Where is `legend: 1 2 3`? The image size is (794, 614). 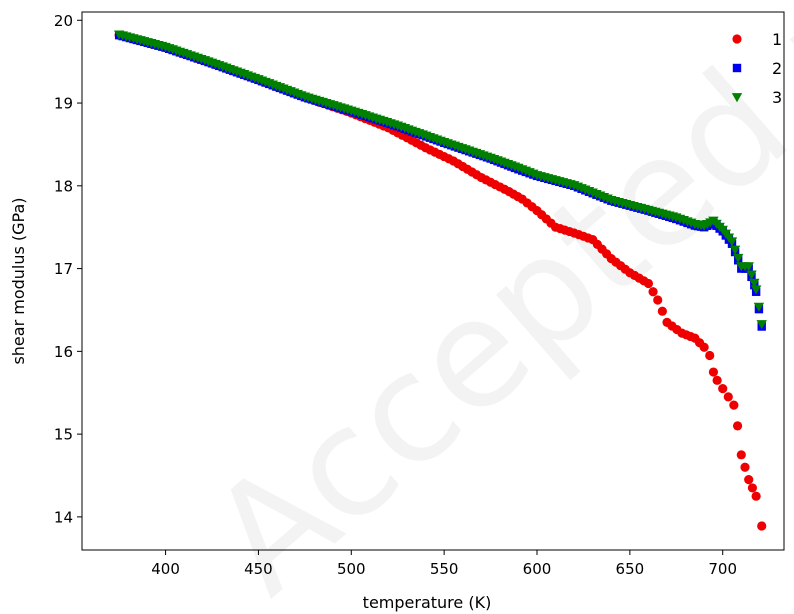 legend: 1 2 3 is located at coordinates (756, 68).